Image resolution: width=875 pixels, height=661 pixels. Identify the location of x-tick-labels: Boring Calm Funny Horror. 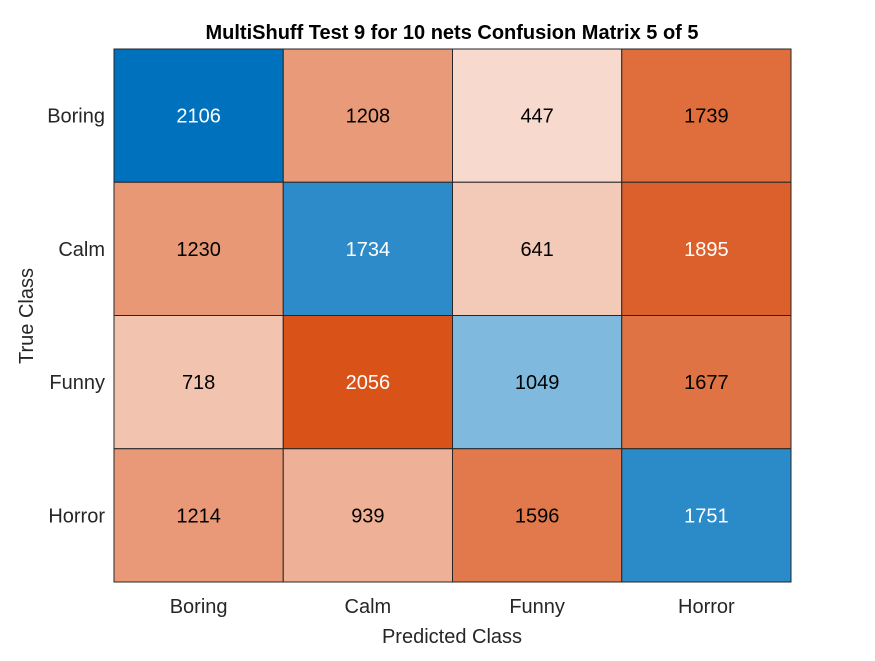
(452, 607).